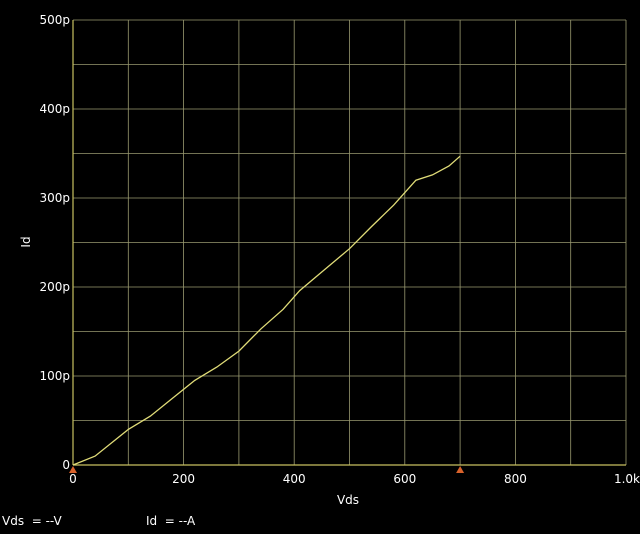 This screenshot has width=640, height=534. What do you see at coordinates (54, 109) in the screenshot?
I see `y-tick-label: 400p` at bounding box center [54, 109].